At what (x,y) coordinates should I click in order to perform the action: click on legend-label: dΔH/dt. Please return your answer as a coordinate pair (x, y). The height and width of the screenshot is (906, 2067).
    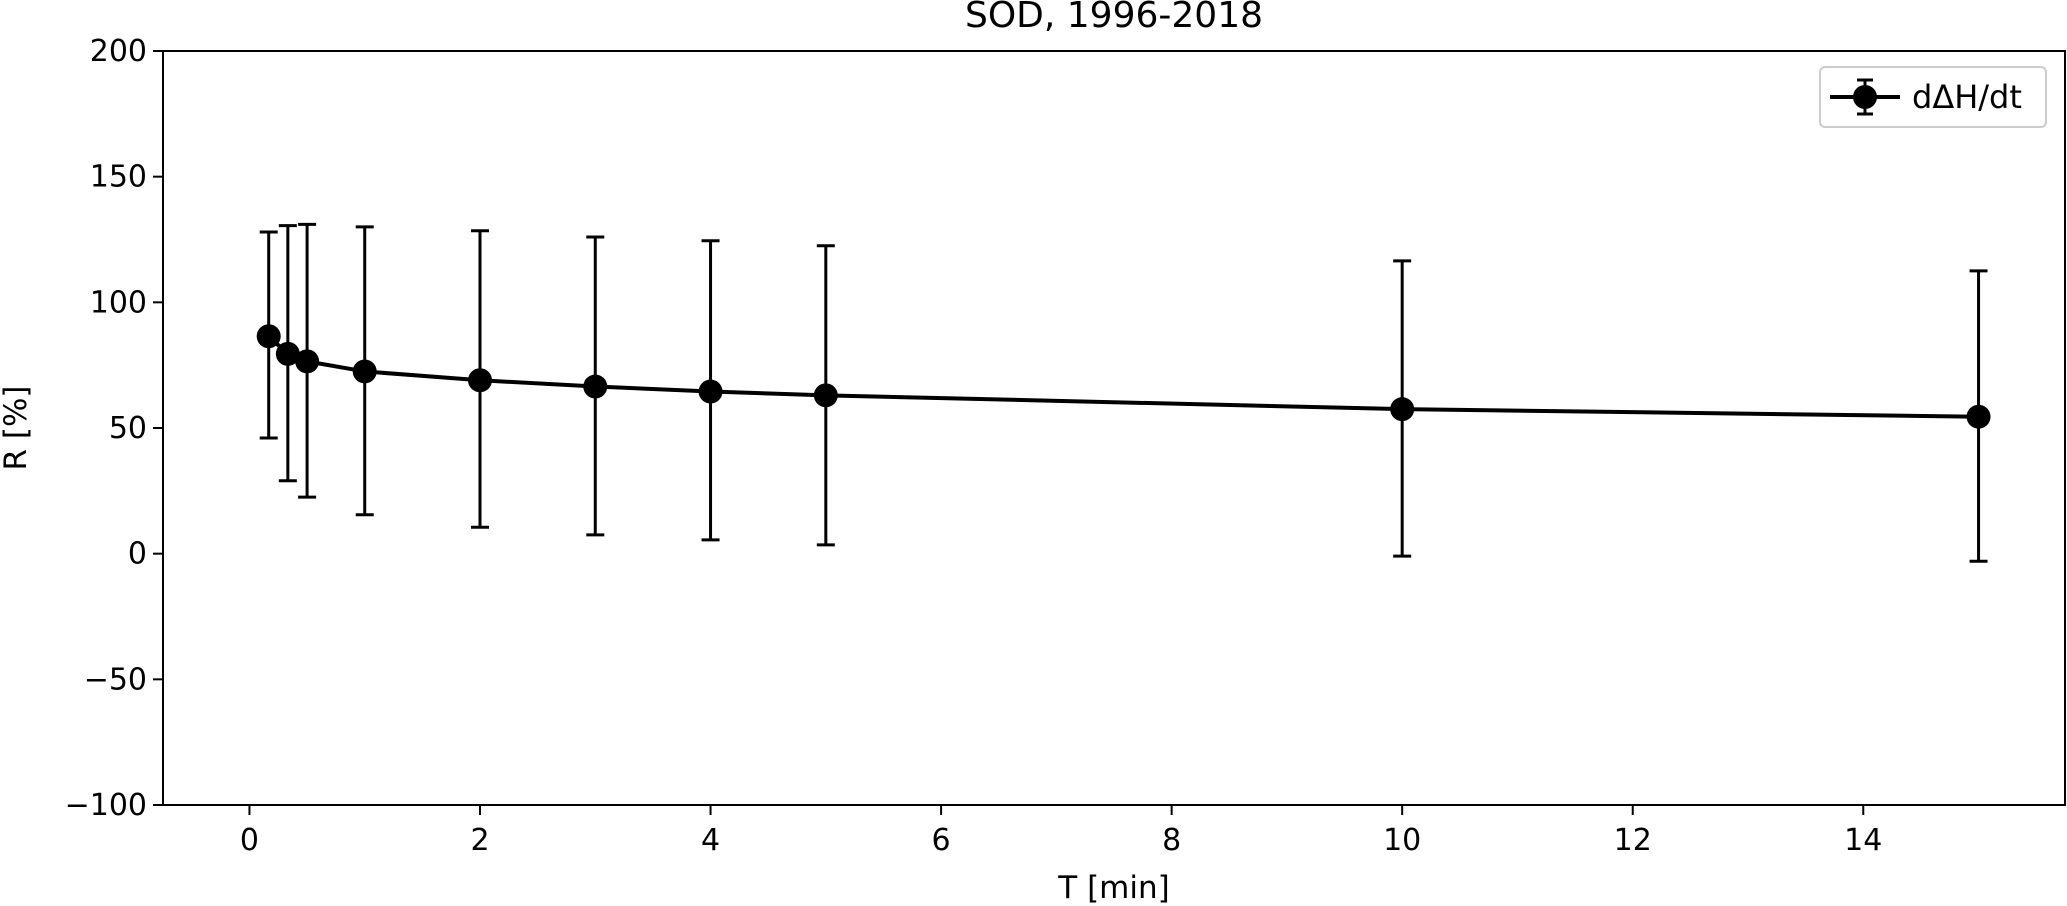
    Looking at the image, I should click on (1967, 97).